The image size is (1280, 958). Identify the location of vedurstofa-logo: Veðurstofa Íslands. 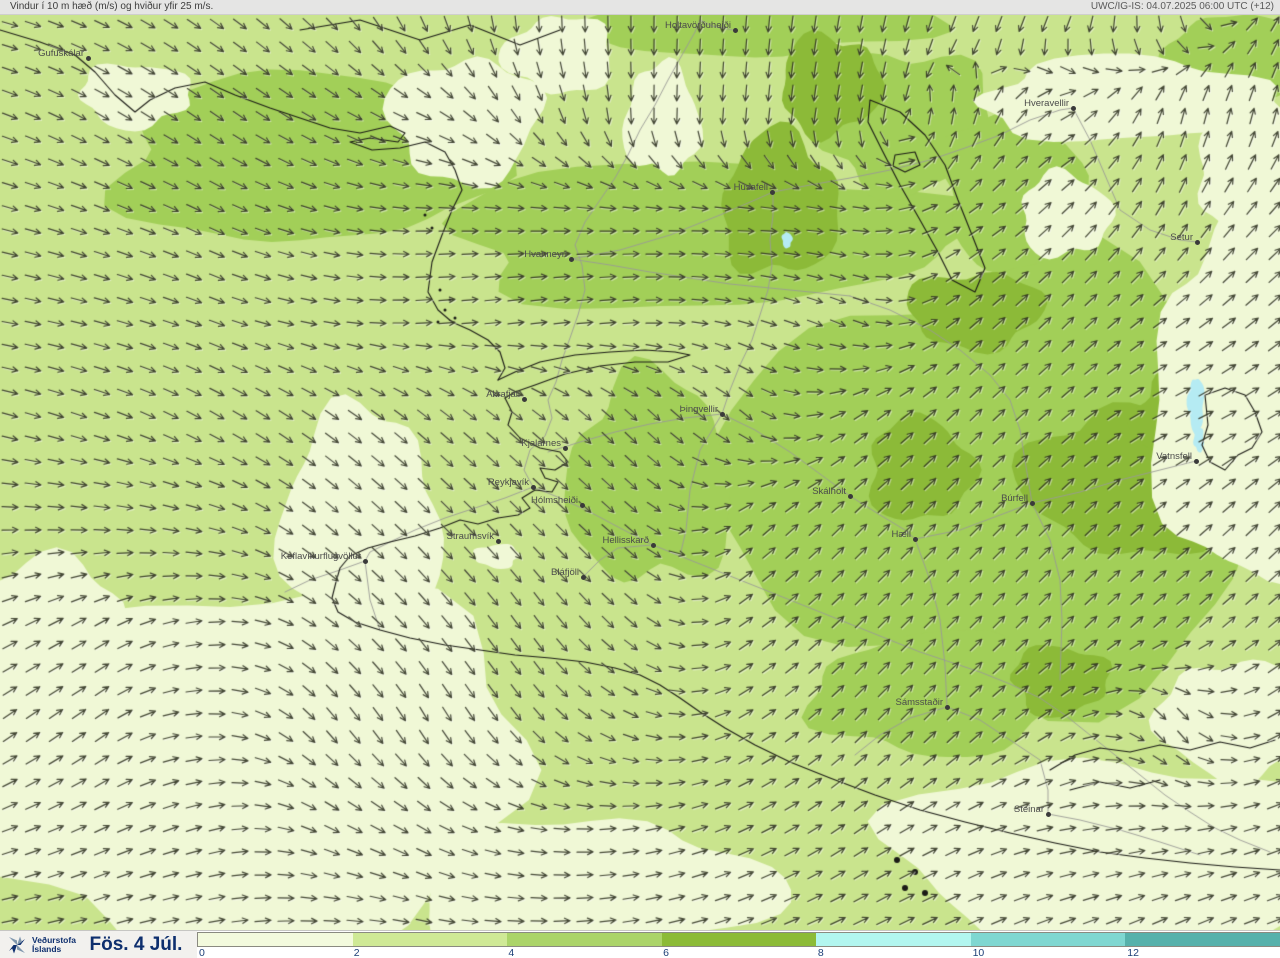
(41, 945).